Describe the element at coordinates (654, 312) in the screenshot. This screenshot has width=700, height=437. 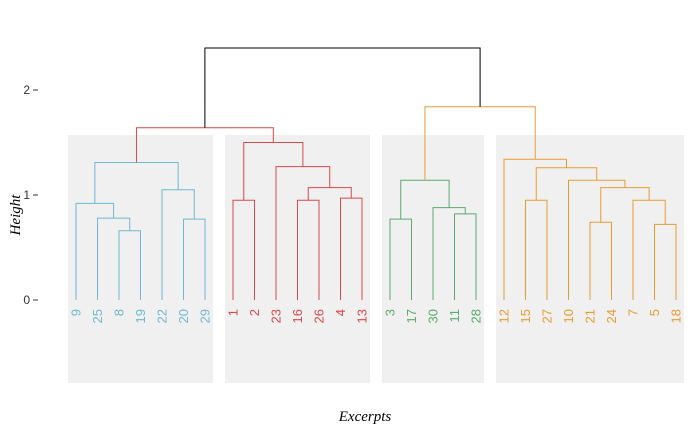
I see `leaf-label-5: 5` at that location.